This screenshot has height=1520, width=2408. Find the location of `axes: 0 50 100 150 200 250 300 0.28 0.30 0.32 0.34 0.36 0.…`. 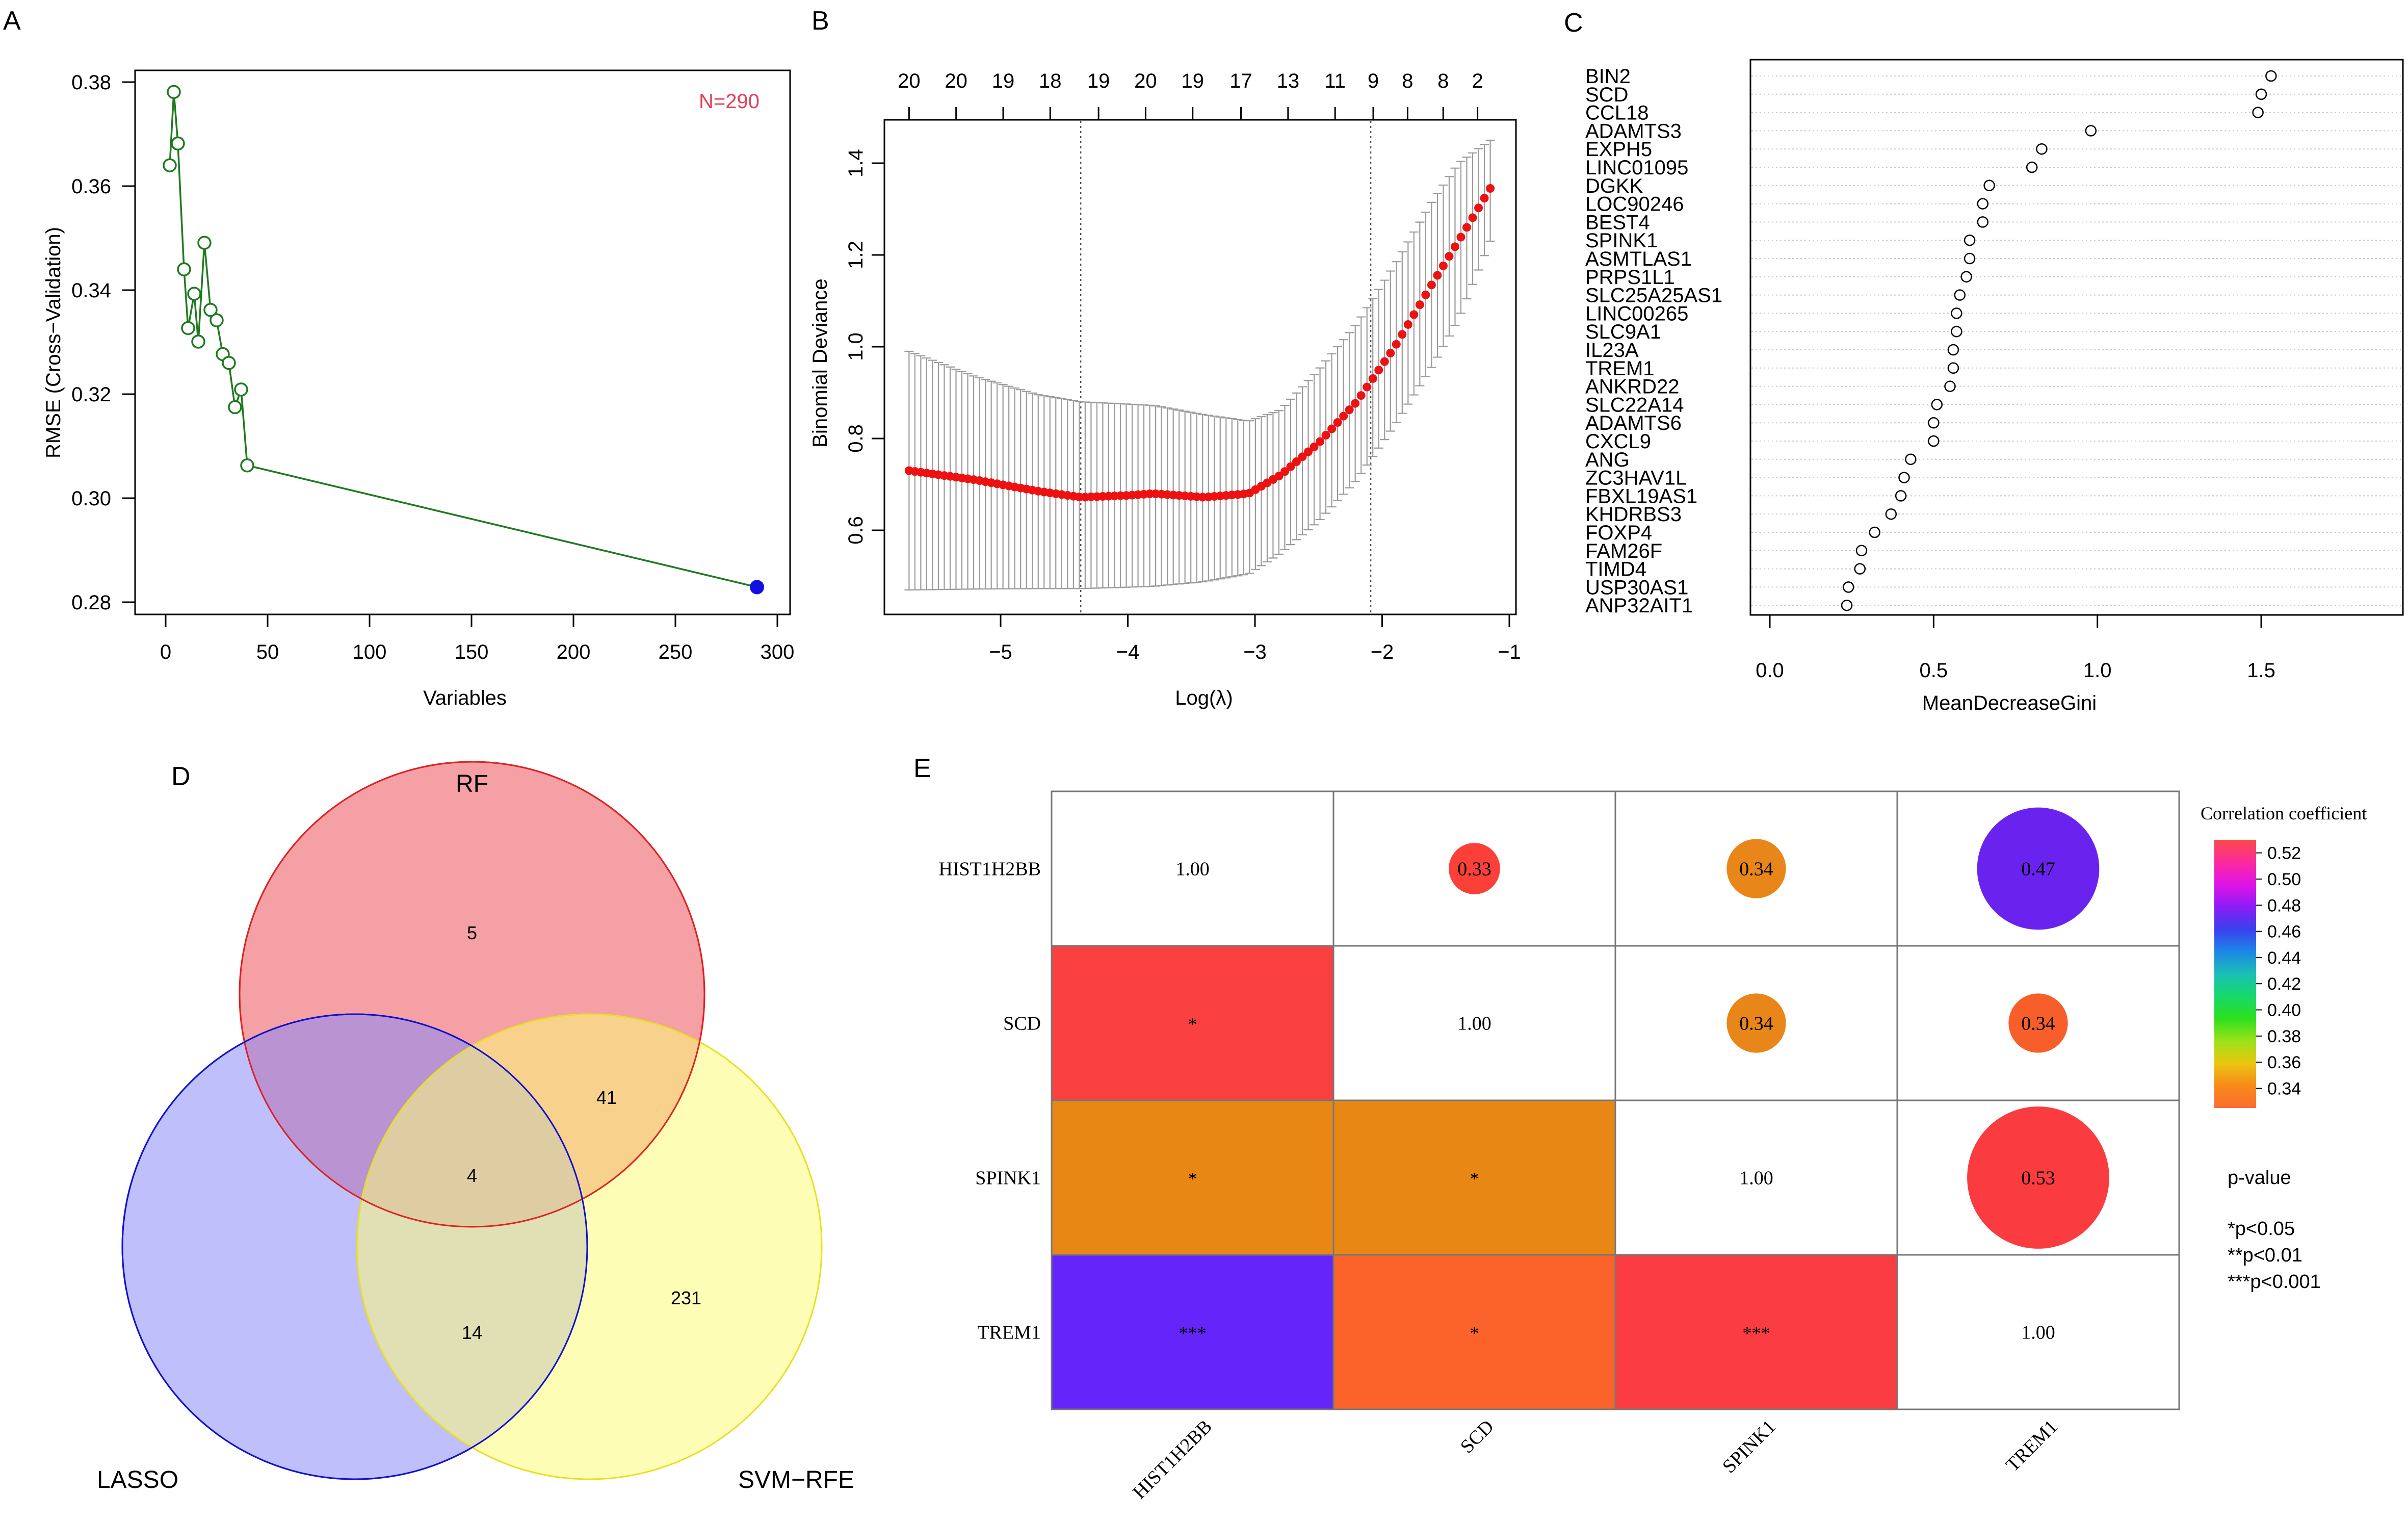

axes: 0 50 100 150 200 250 300 0.28 0.30 0.32 0.34 0.36 0.… is located at coordinates (433, 367).